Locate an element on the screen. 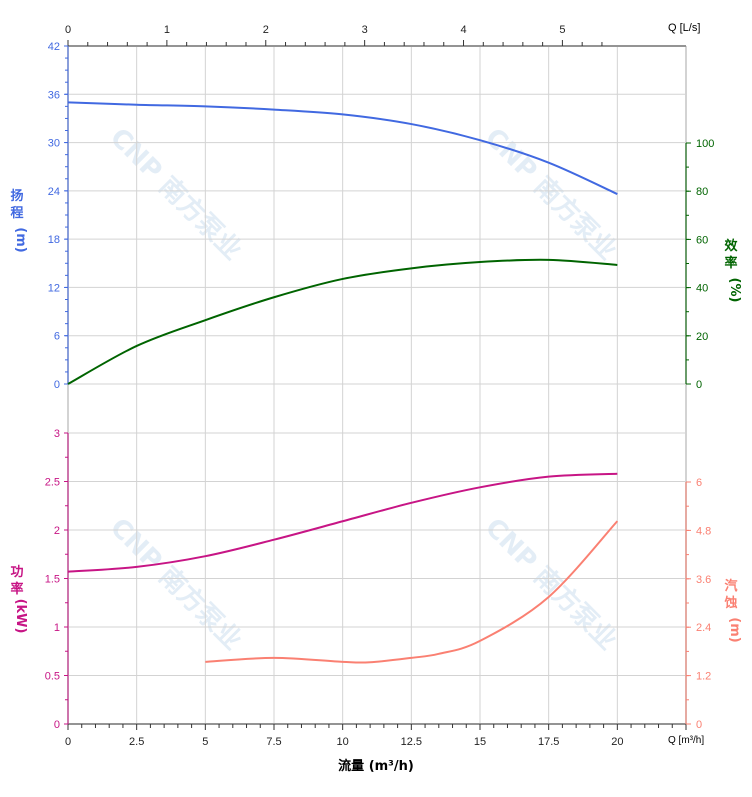  head-axis-tick-label: 24 is located at coordinates (54, 192).